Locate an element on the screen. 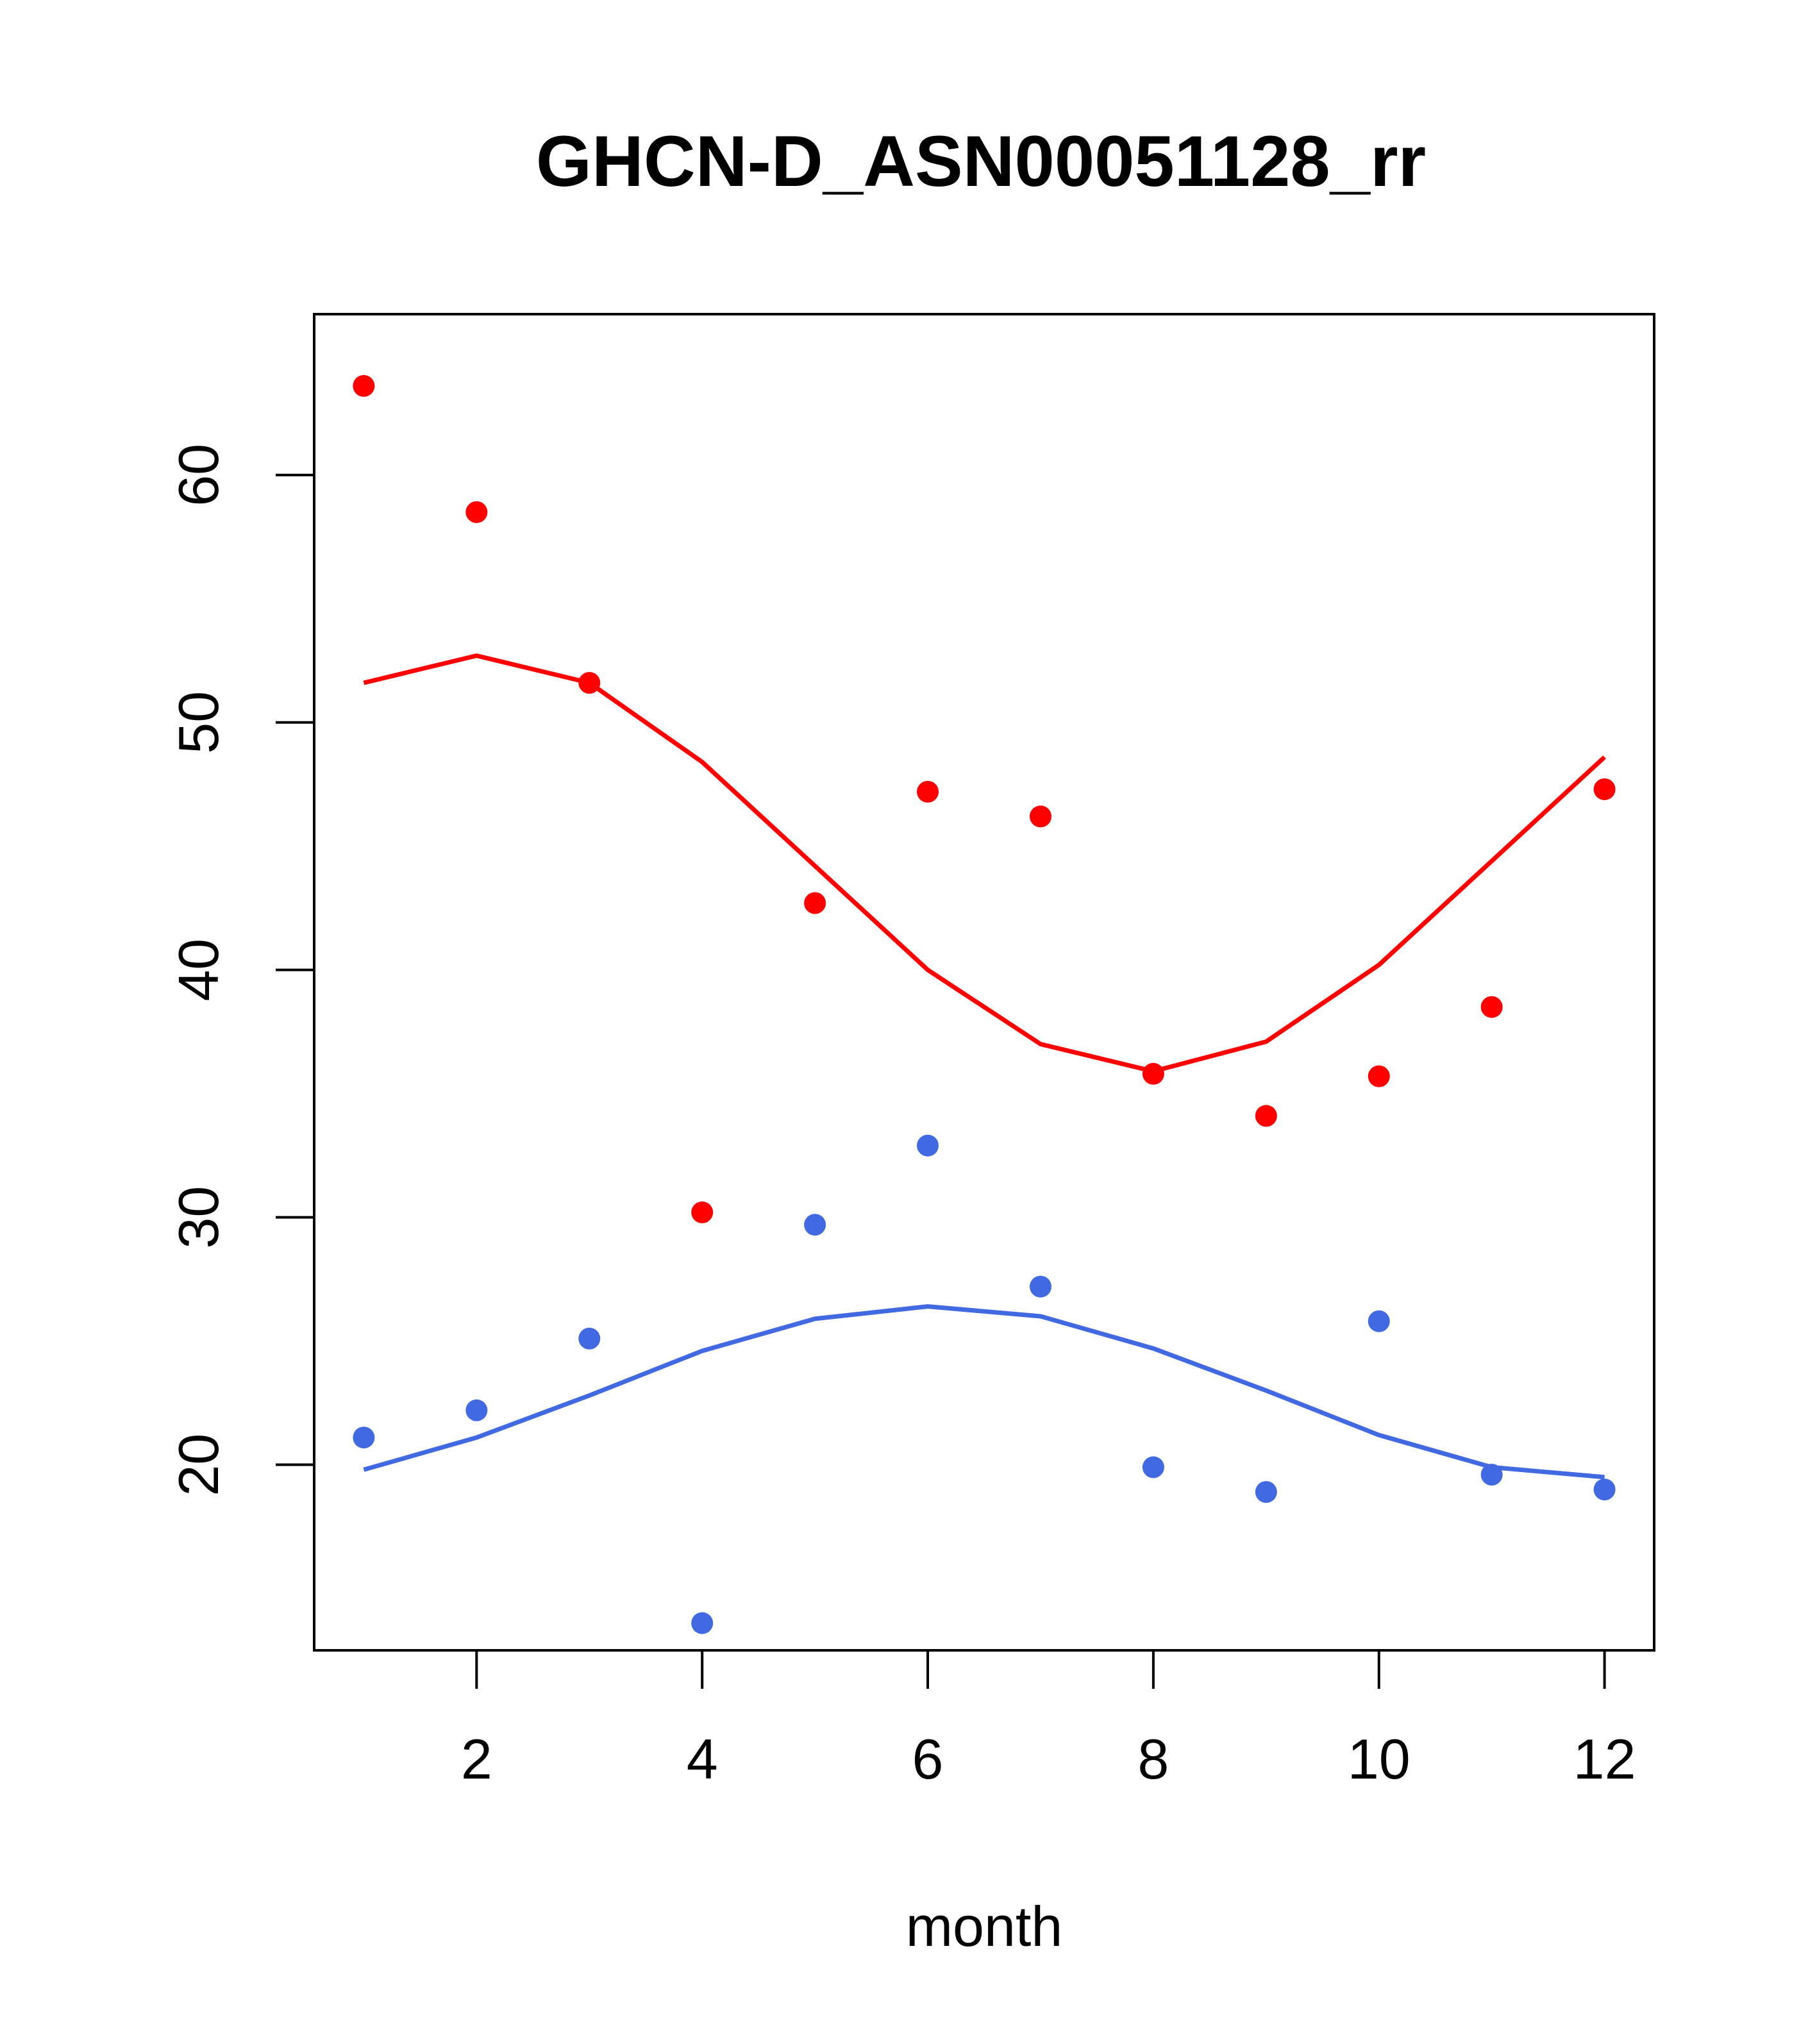 The width and height of the screenshot is (1817, 2044). x-axis-label: month is located at coordinates (984, 1927).